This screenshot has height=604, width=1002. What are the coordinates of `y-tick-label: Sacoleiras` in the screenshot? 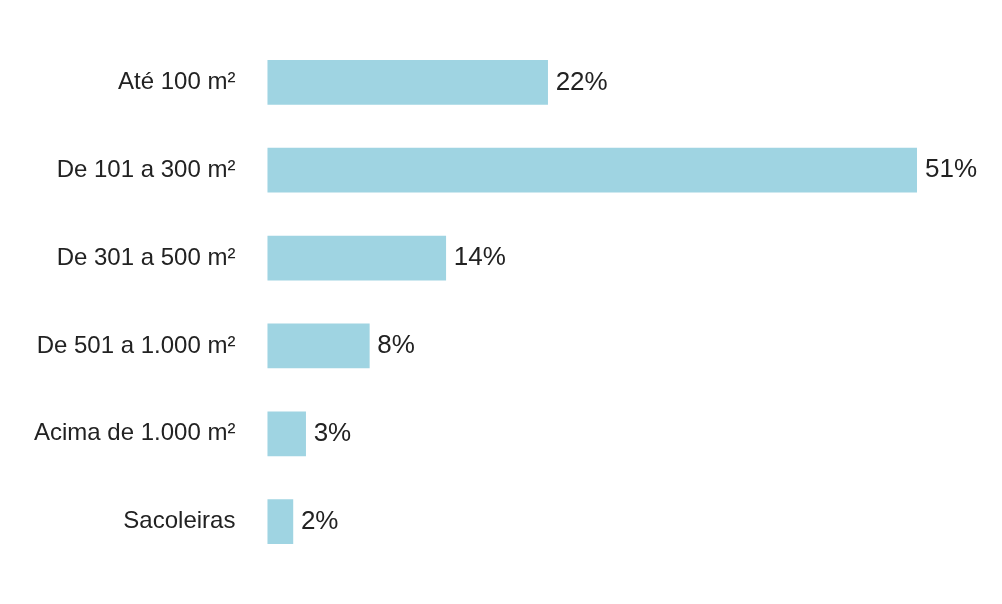 It's located at (179, 520).